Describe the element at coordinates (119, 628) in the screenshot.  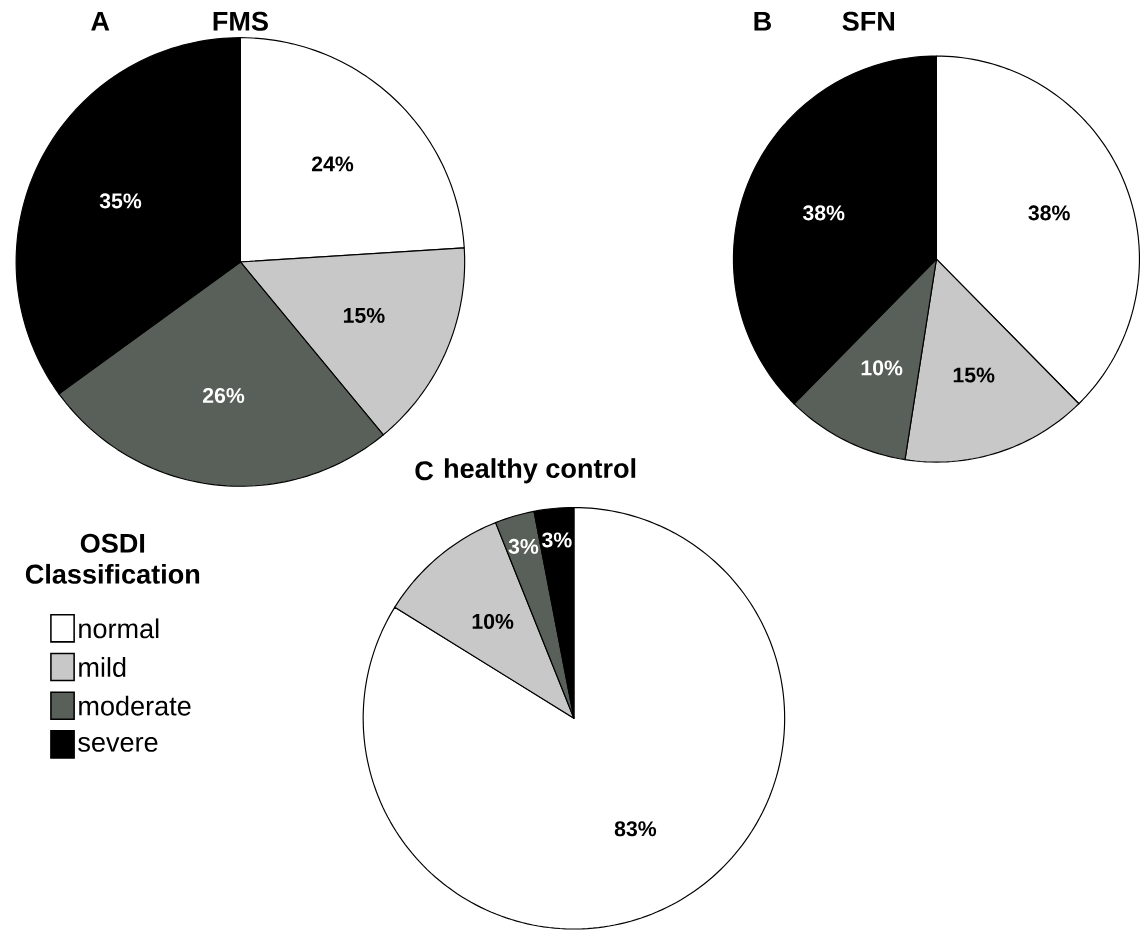
I see `legend-label: normal` at that location.